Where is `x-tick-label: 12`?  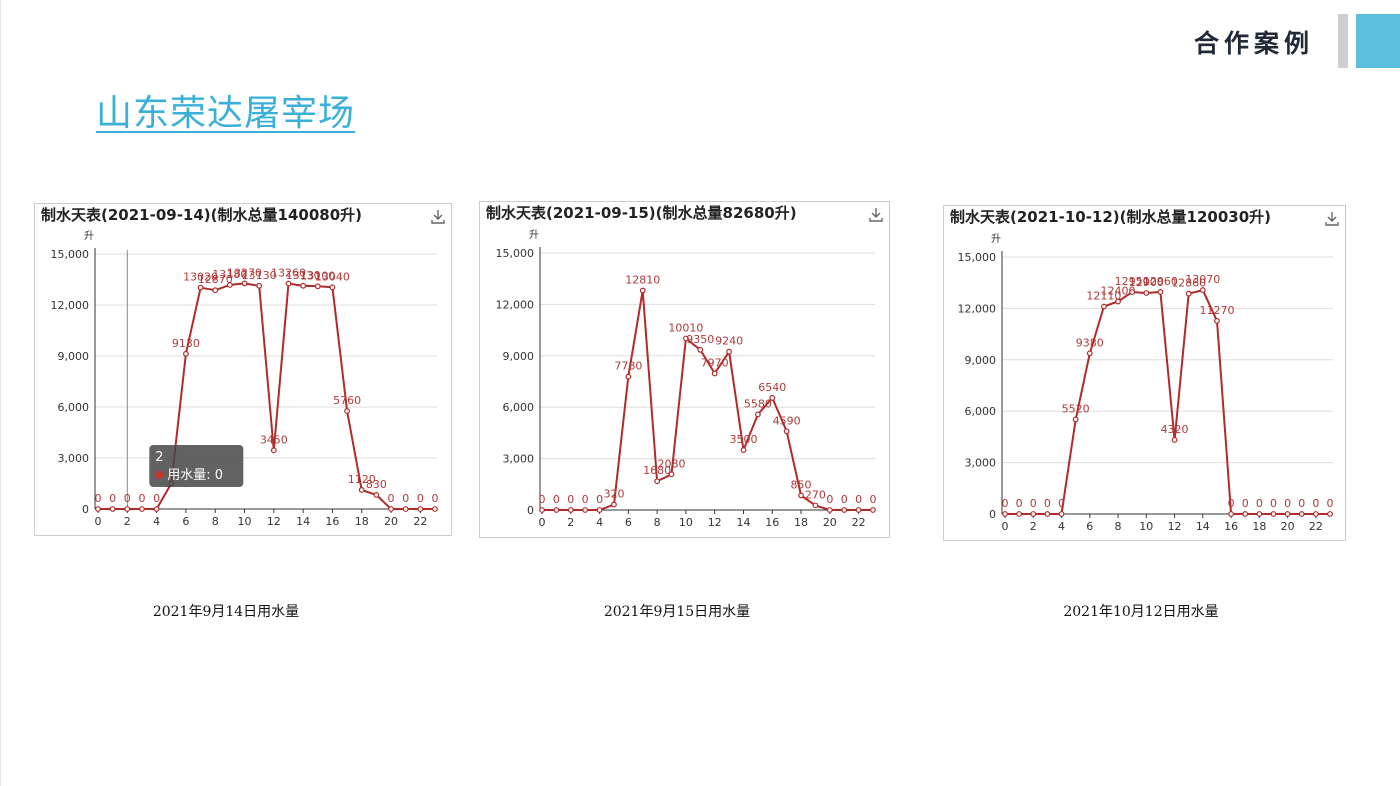 x-tick-label: 12 is located at coordinates (1175, 526).